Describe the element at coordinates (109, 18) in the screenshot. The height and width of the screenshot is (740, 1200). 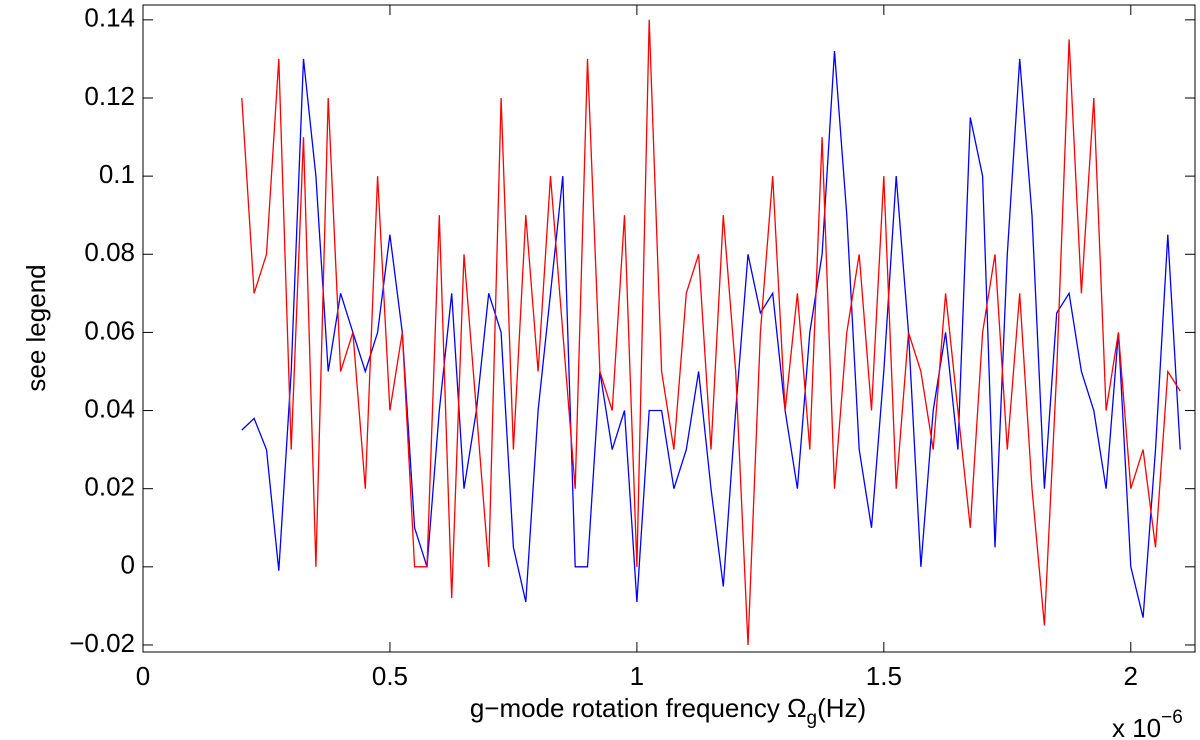
I see `y-tick-label: 0.14` at that location.